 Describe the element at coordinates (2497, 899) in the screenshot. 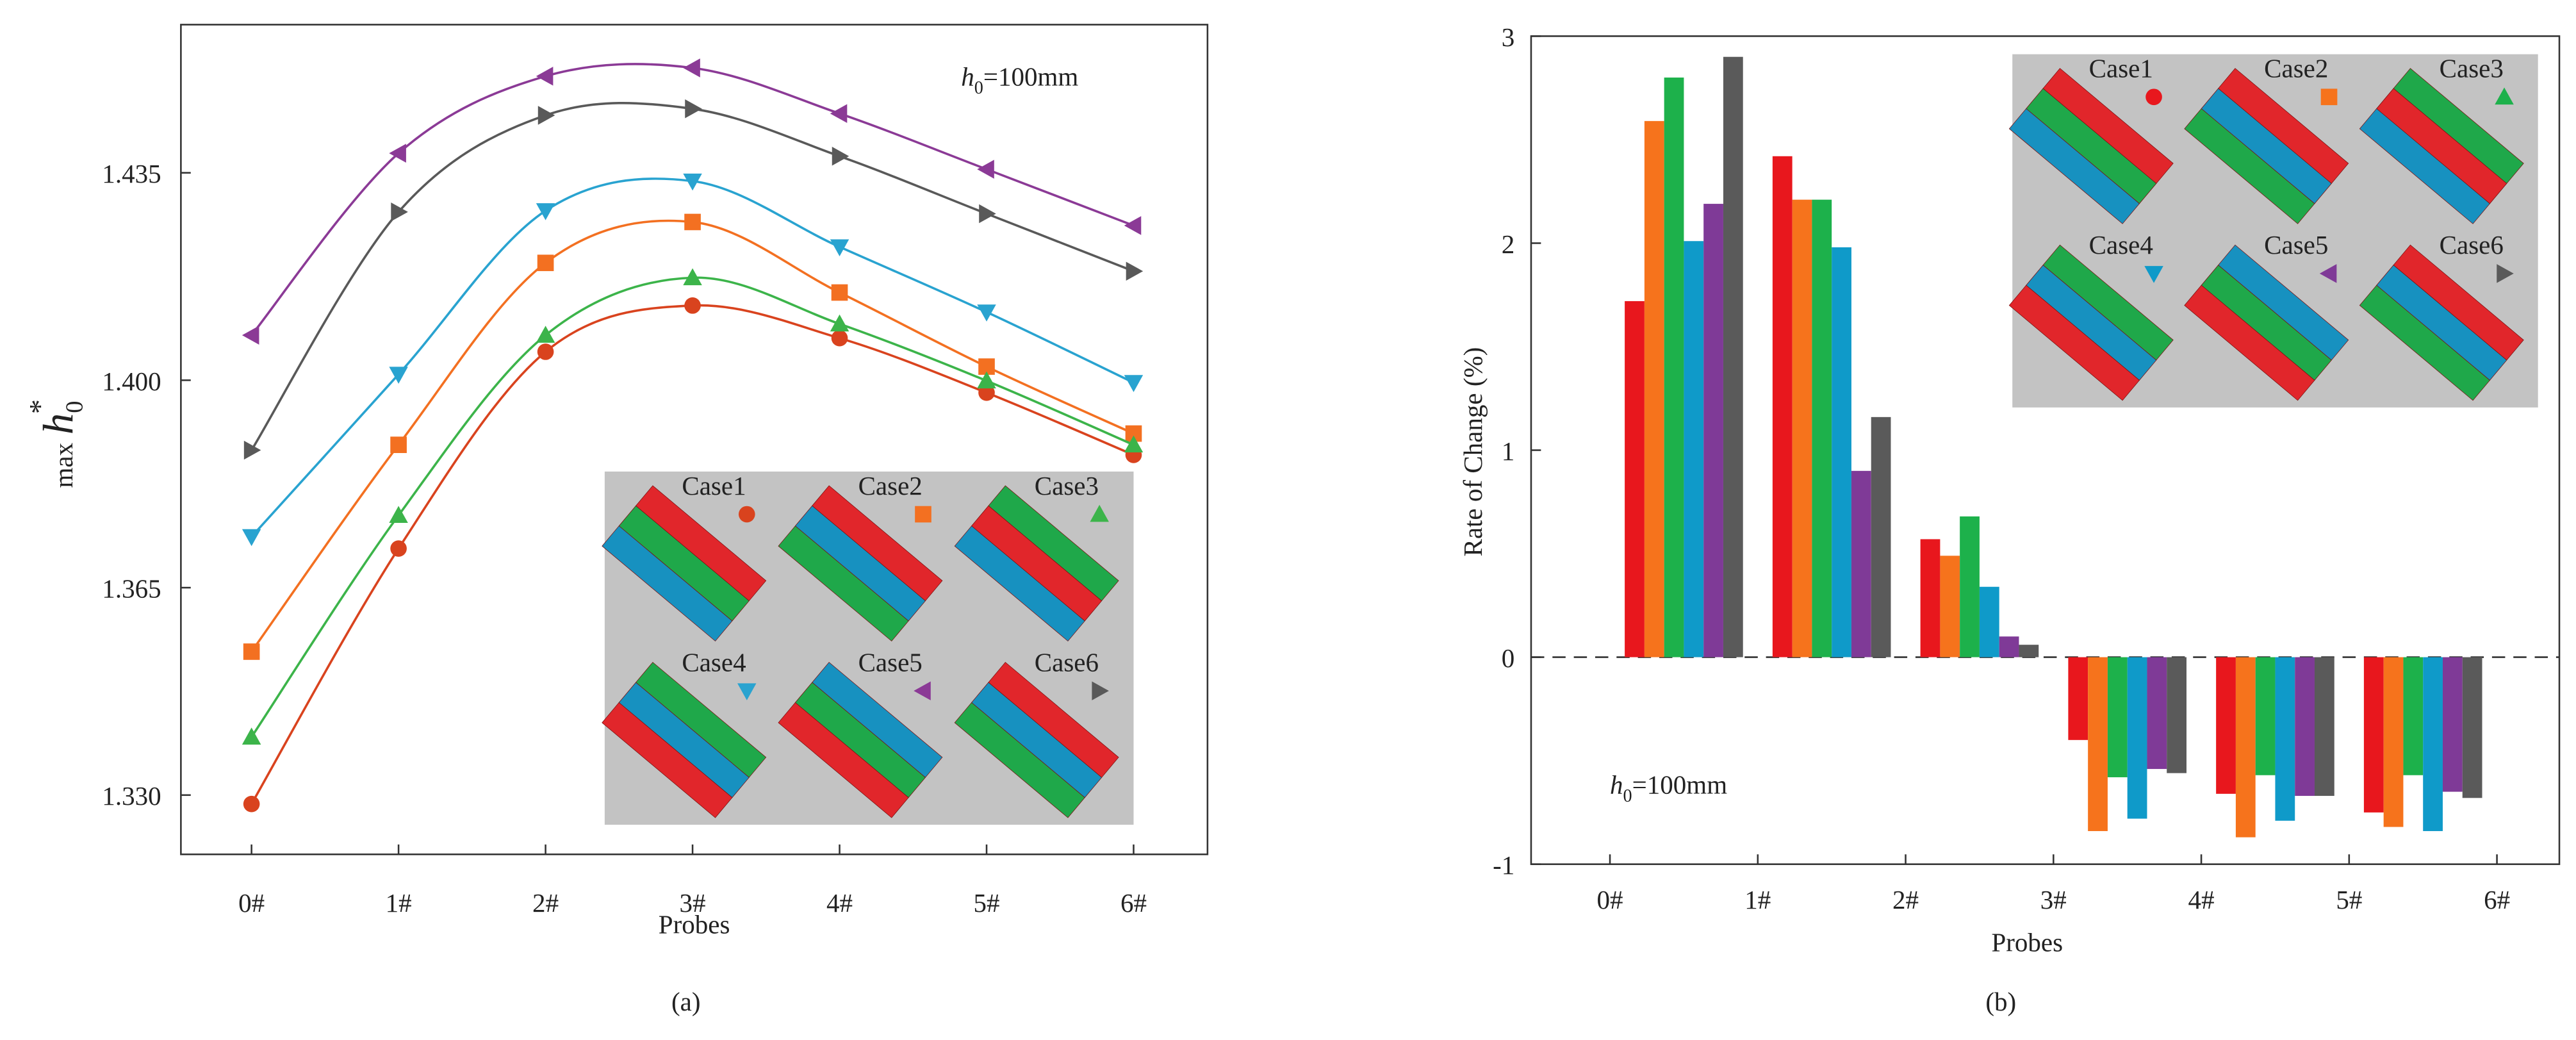

I see `x-tick-label: 6#` at that location.